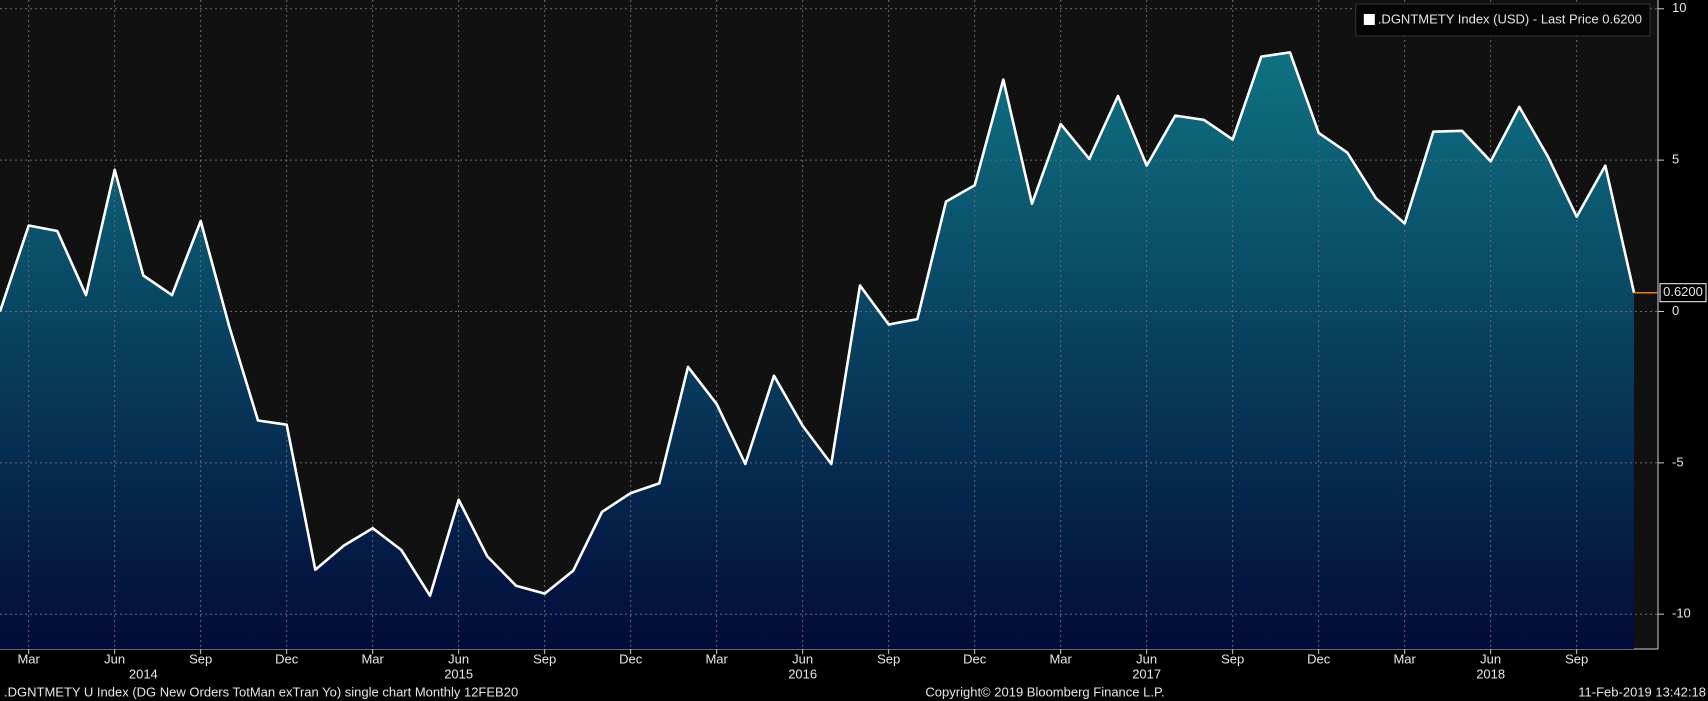  I want to click on y-tick-label: -10, so click(1681, 613).